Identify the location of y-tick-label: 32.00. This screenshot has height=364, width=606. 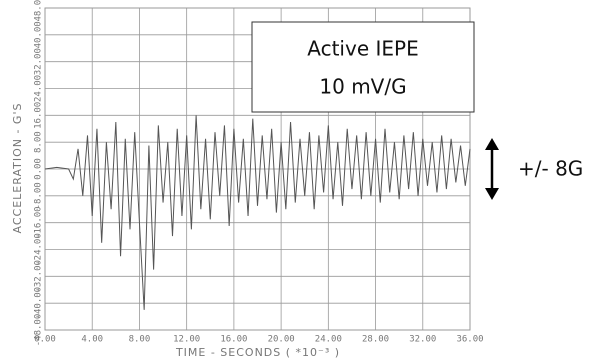
(39, 61).